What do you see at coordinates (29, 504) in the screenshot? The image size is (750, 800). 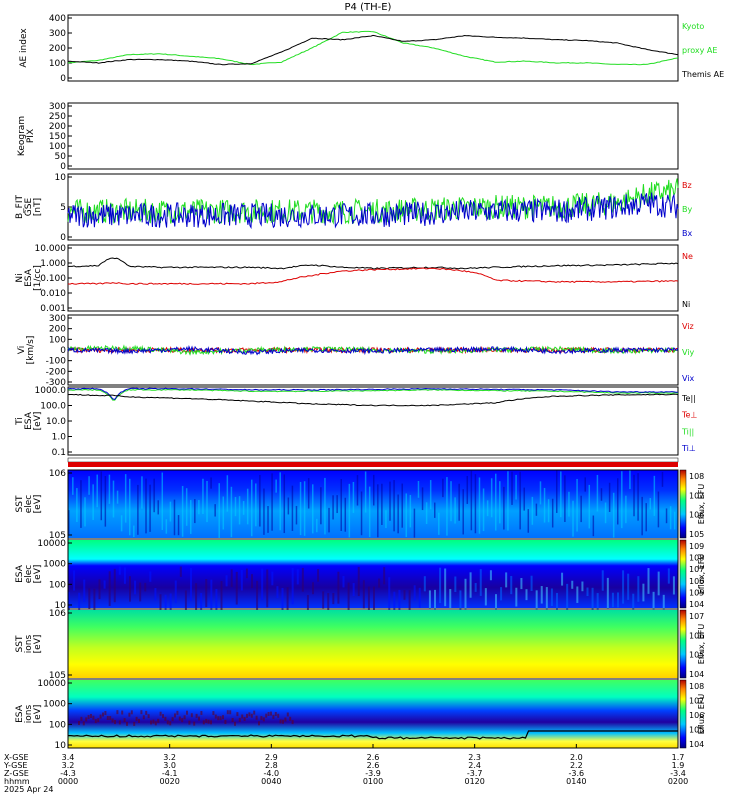 I see `ylabel-sst-e-1: elec` at bounding box center [29, 504].